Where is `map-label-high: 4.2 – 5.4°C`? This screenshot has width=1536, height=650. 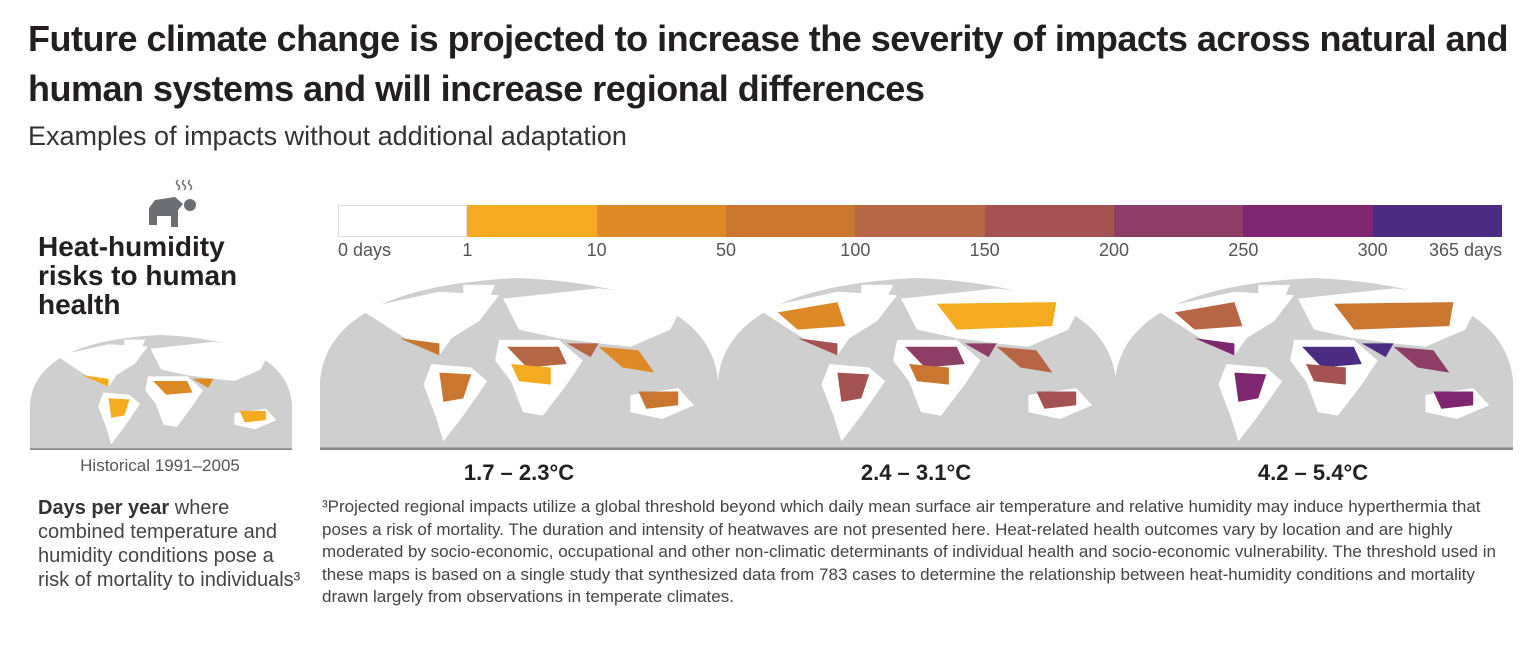
map-label-high: 4.2 – 5.4°C is located at coordinates (1313, 472).